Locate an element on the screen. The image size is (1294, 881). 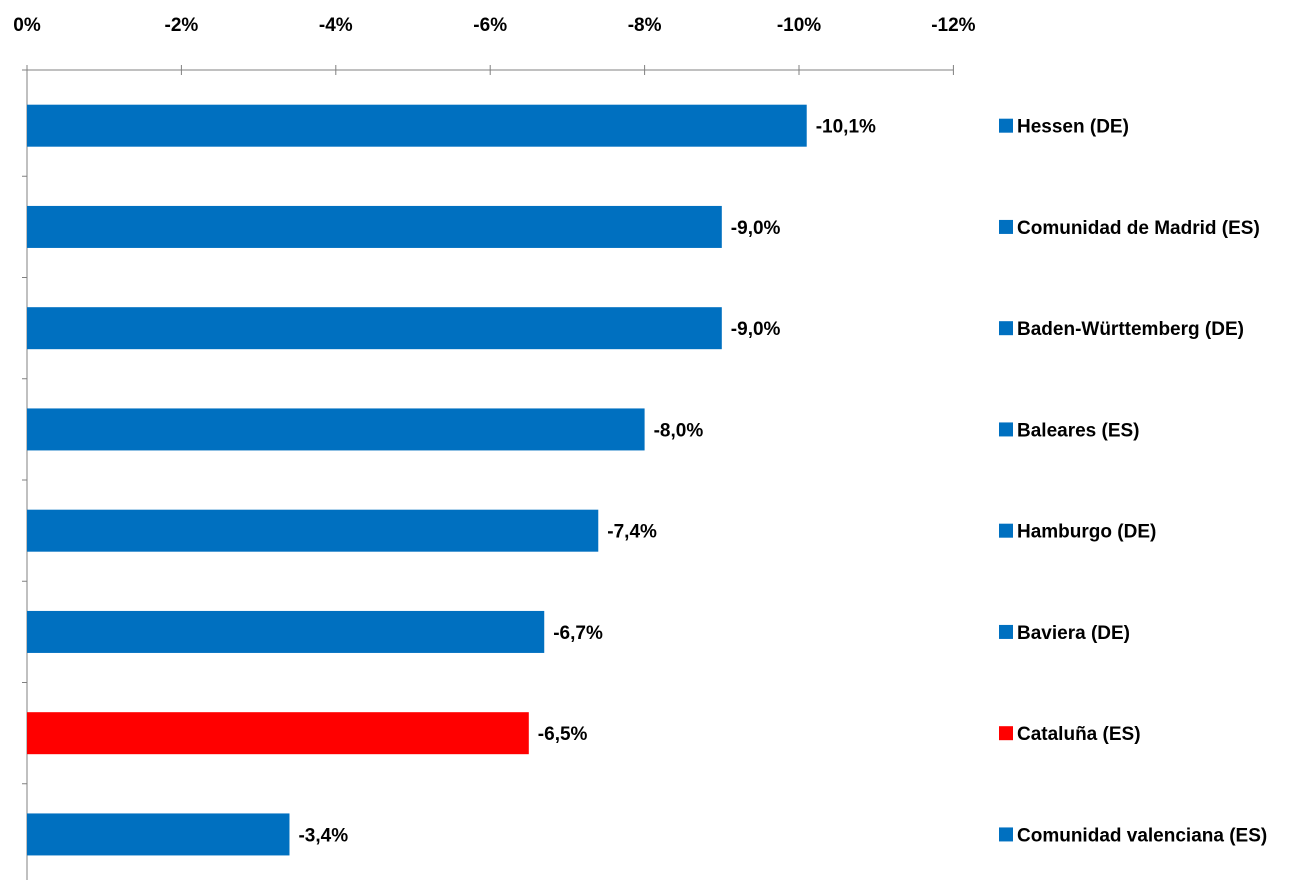
x-tick-label: -2% is located at coordinates (182, 25).